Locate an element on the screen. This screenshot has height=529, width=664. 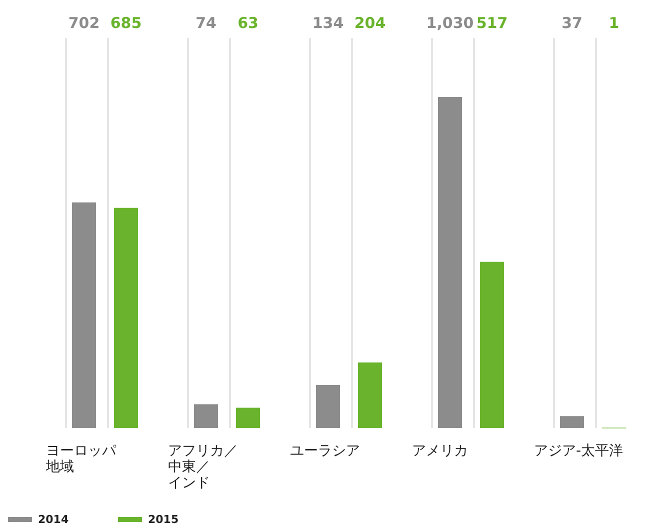
label-bar: 134 is located at coordinates (328, 23).